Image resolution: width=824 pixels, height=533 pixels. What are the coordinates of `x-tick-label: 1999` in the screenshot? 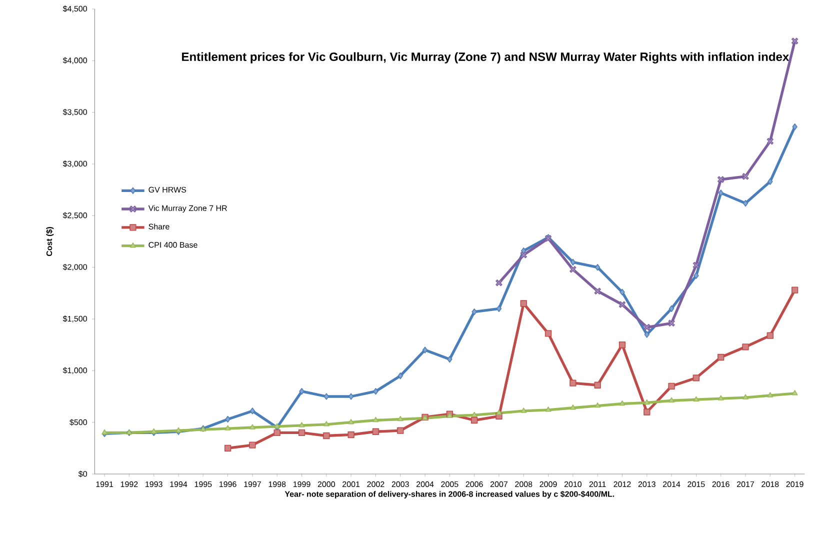 It's located at (301, 484).